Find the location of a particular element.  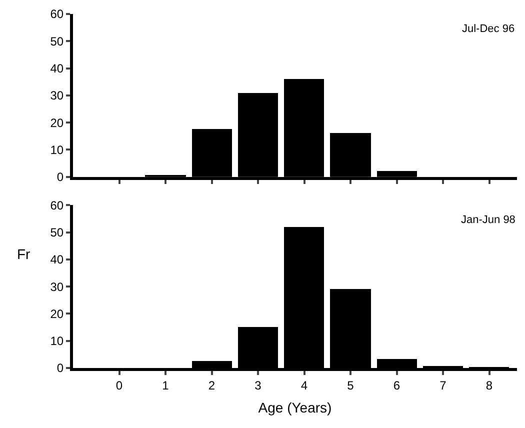

x-tick-label: 0 is located at coordinates (119, 385).